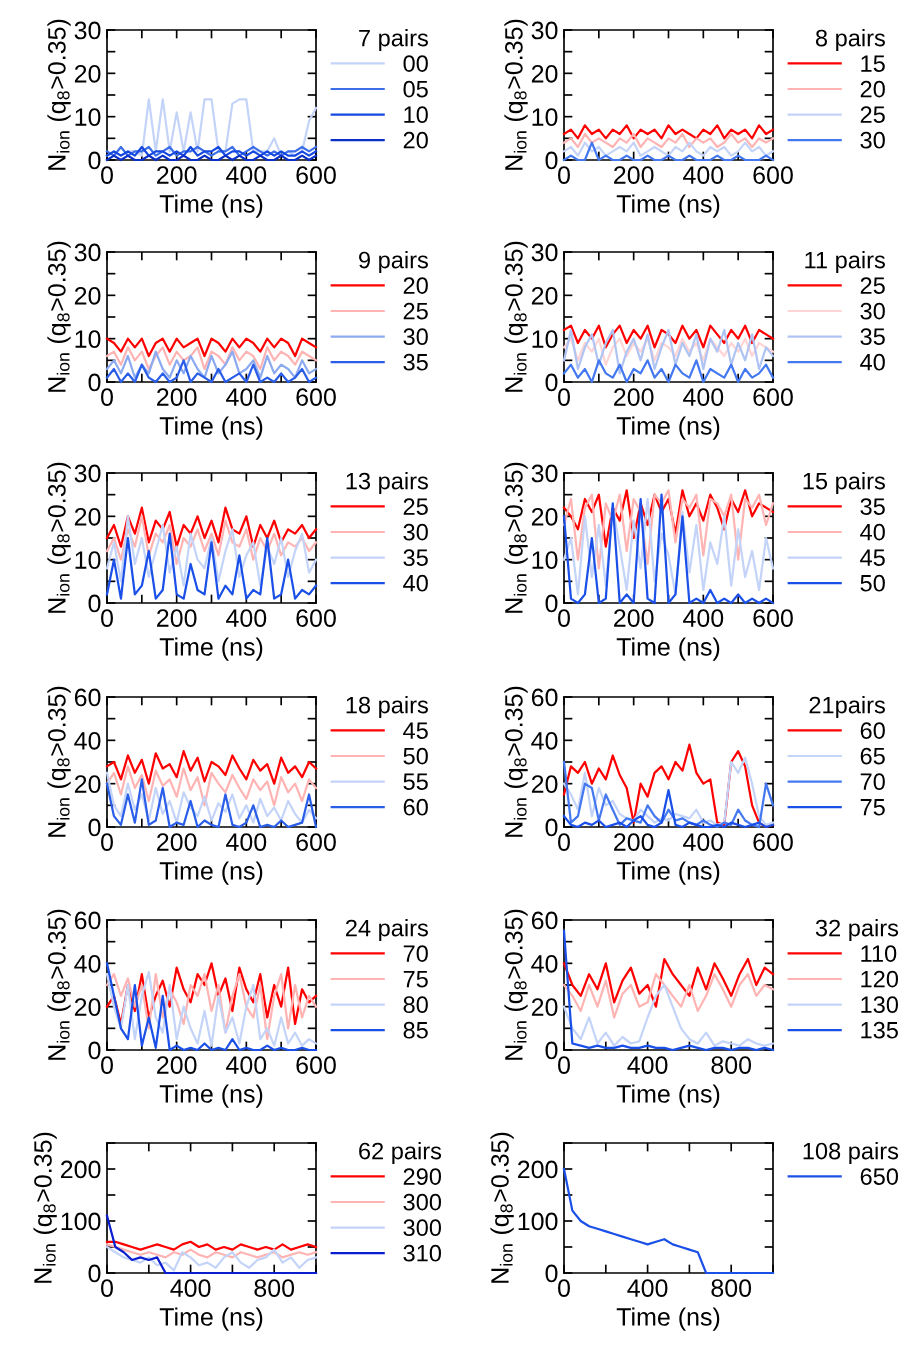  Describe the element at coordinates (415, 953) in the screenshot. I see `legend-label: 70` at that location.